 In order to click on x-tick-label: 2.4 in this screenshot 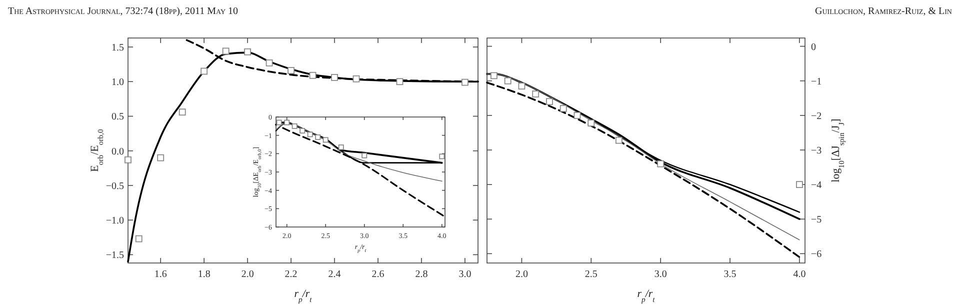, I will do `click(334, 274)`.